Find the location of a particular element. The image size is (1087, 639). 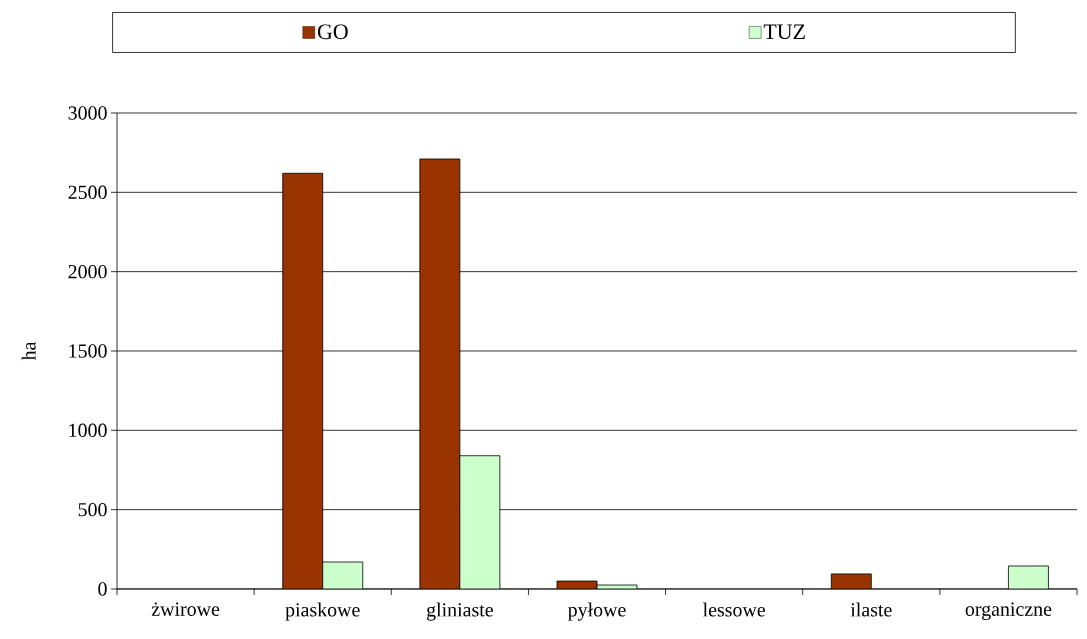

x-tick-label: lessowe is located at coordinates (734, 609).